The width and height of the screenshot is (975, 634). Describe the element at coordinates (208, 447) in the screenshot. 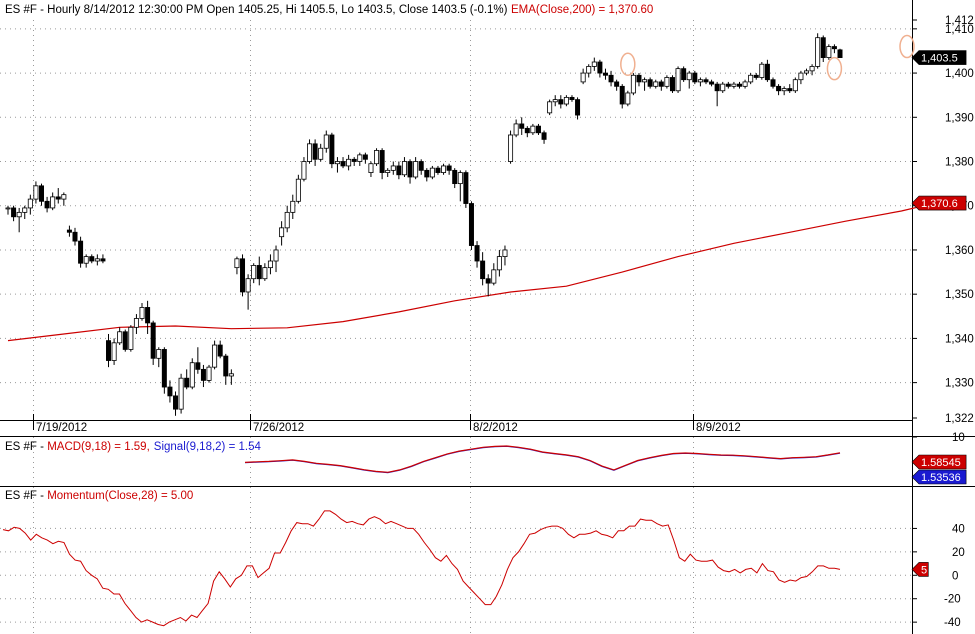

I see `signal-label: Signal(9,18,2) = 1.54` at that location.